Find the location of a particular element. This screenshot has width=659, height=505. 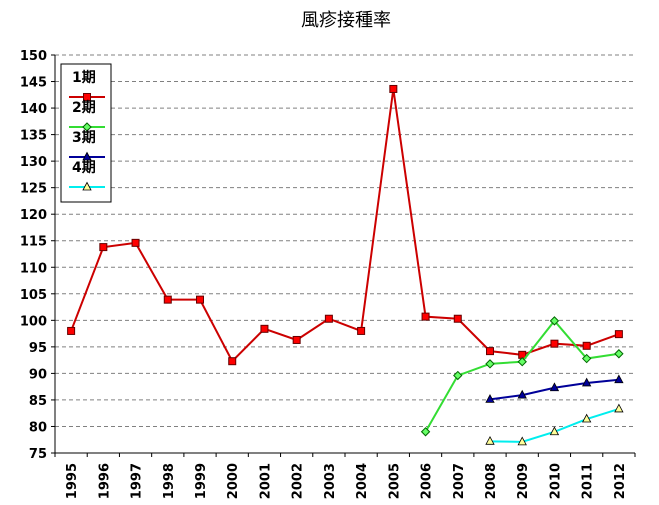

x-tick-label: 2008 is located at coordinates (491, 481).